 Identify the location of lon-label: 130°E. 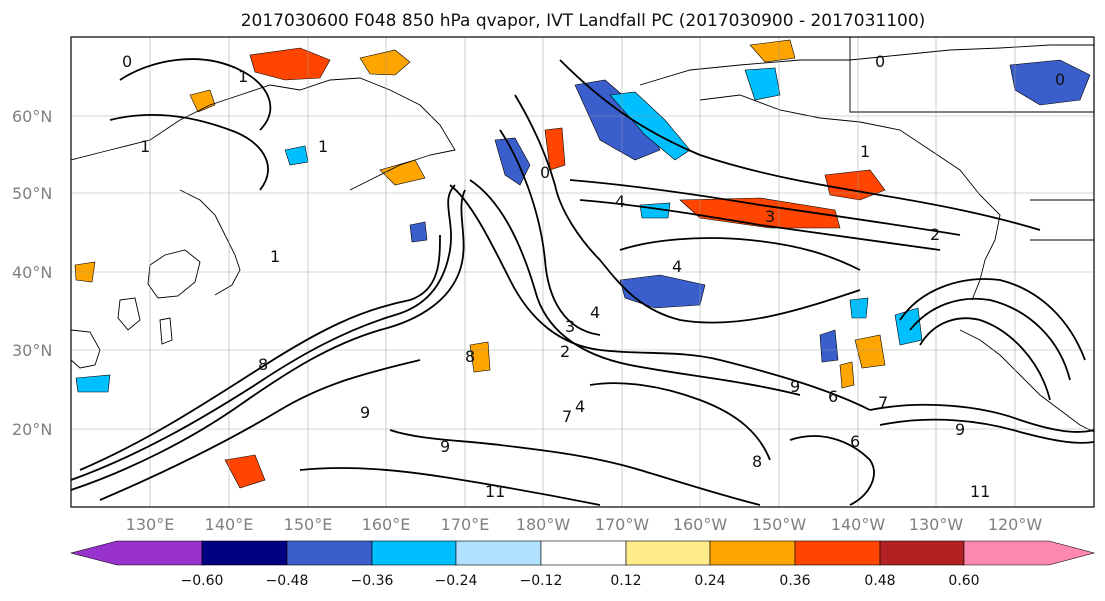
(150, 524).